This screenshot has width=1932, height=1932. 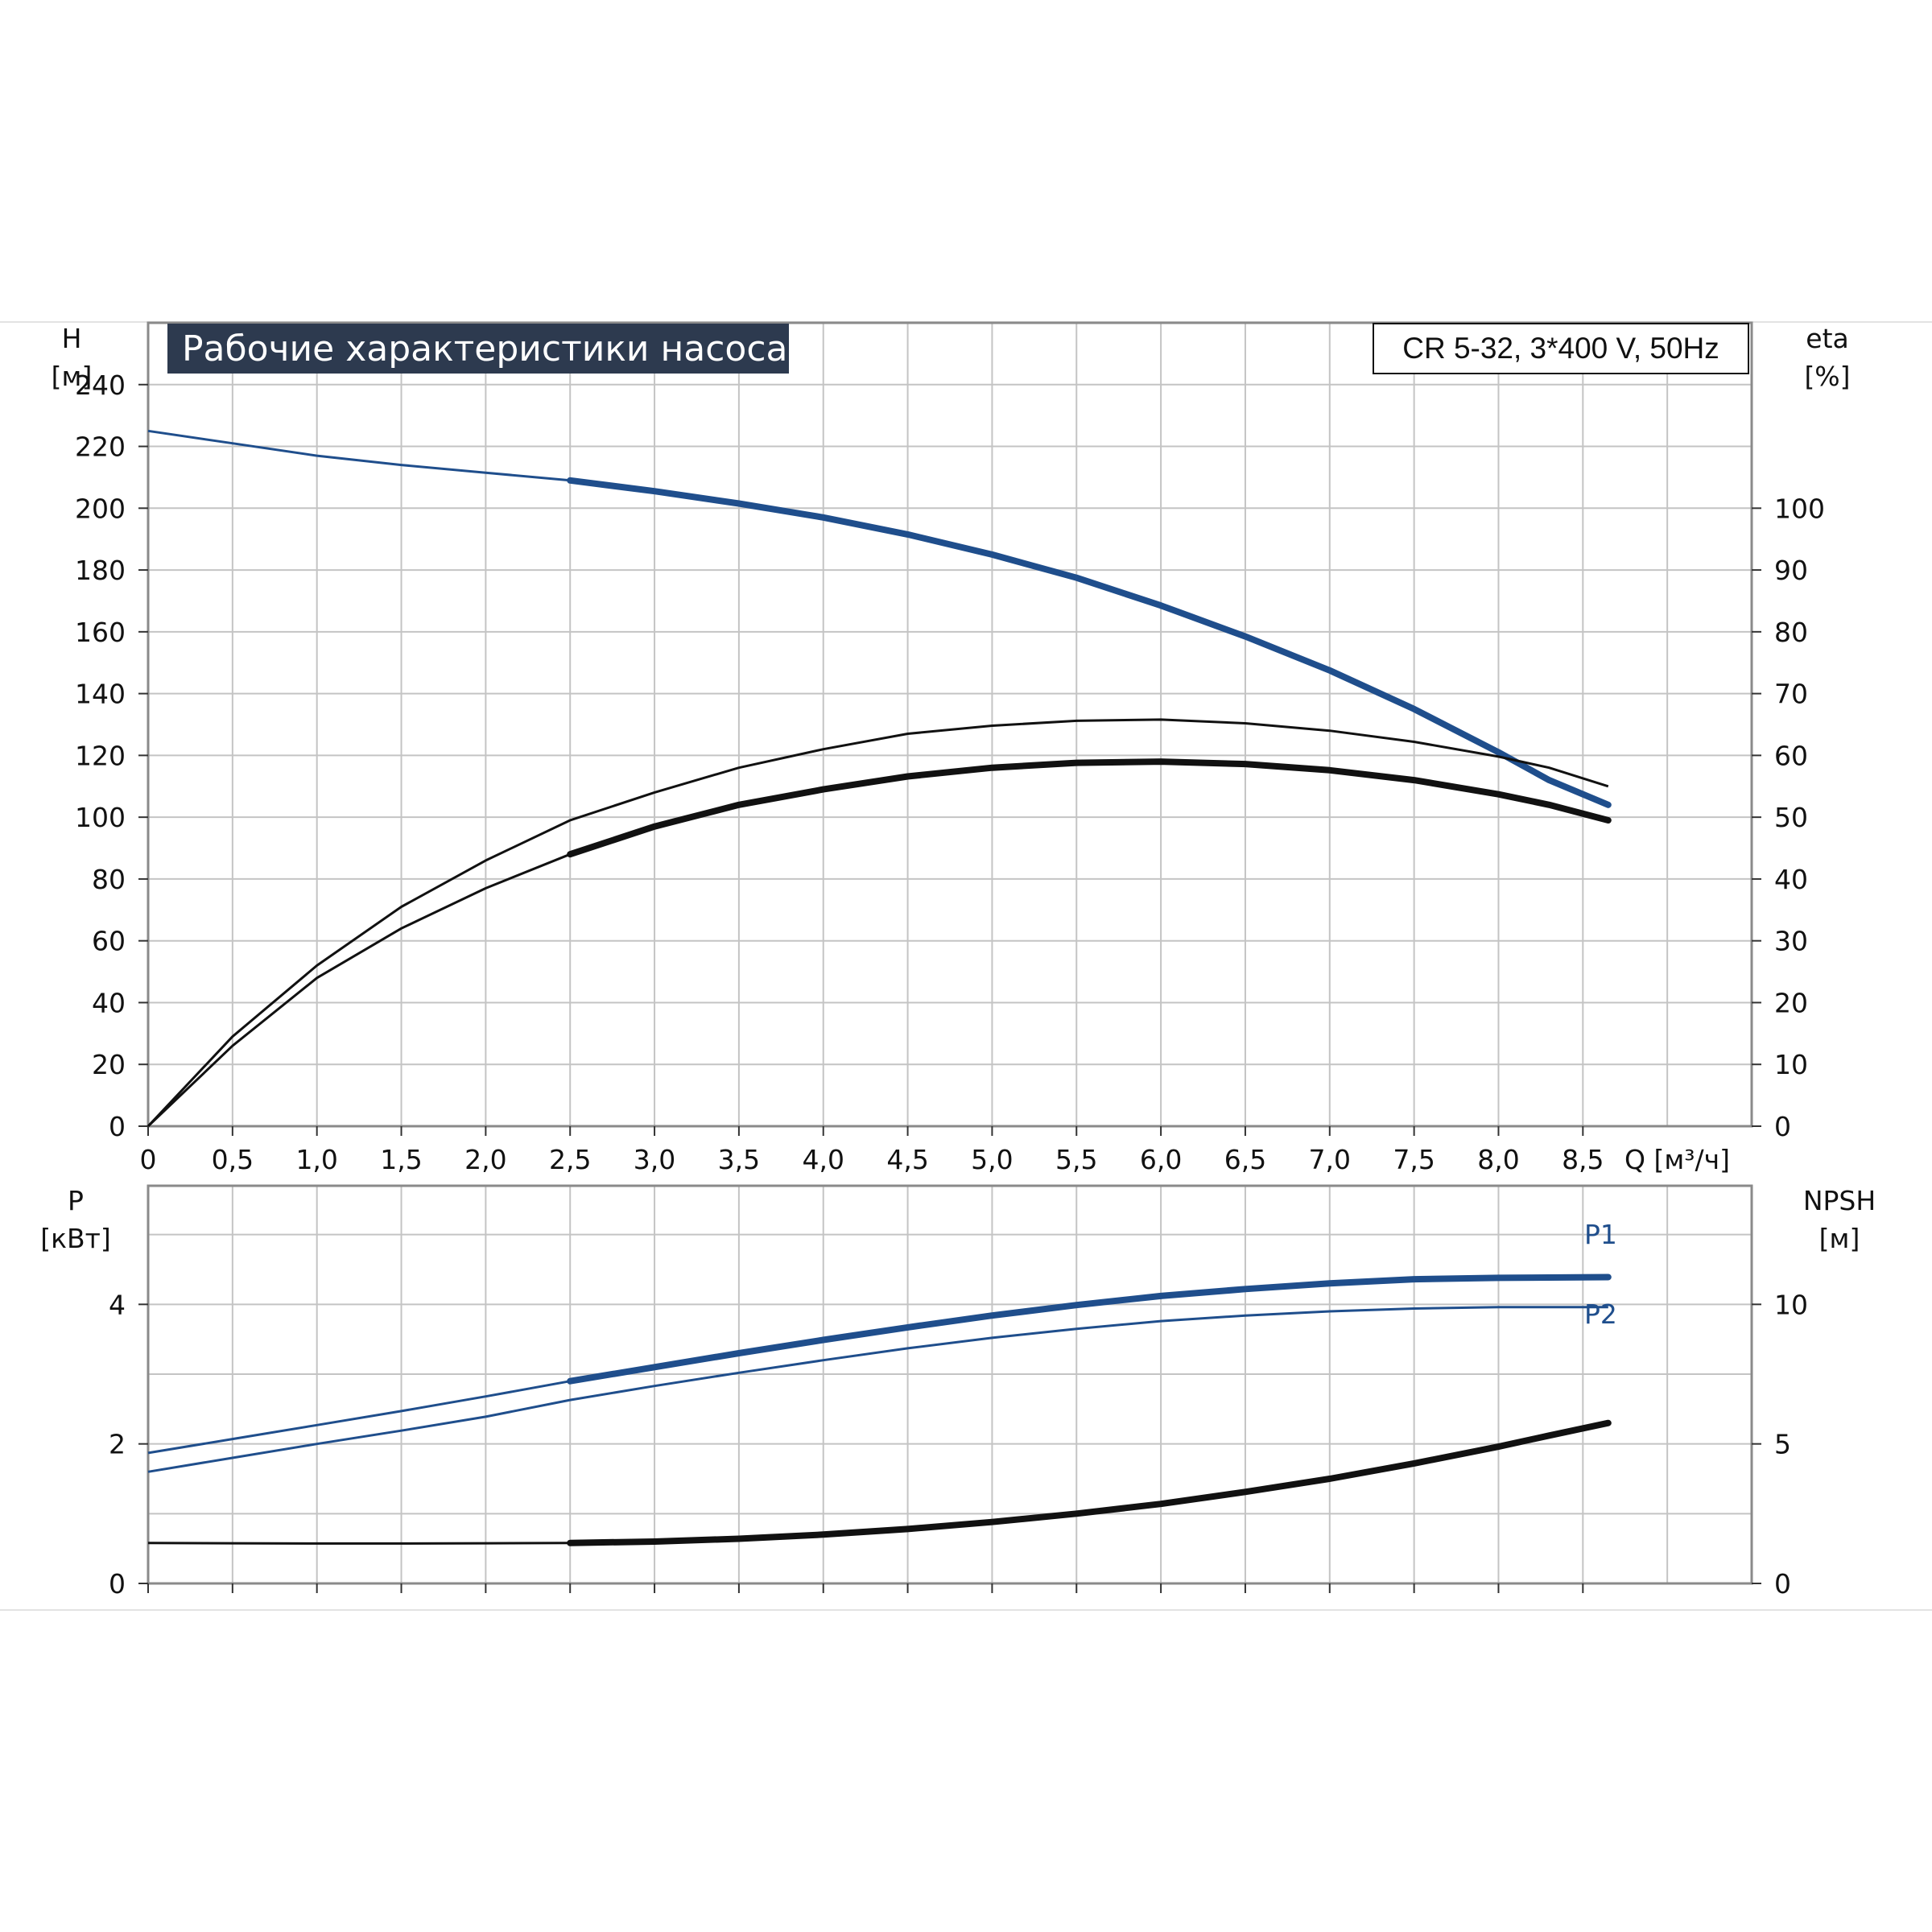 What do you see at coordinates (877, 1389) in the screenshot?
I see `series-p2-line` at bounding box center [877, 1389].